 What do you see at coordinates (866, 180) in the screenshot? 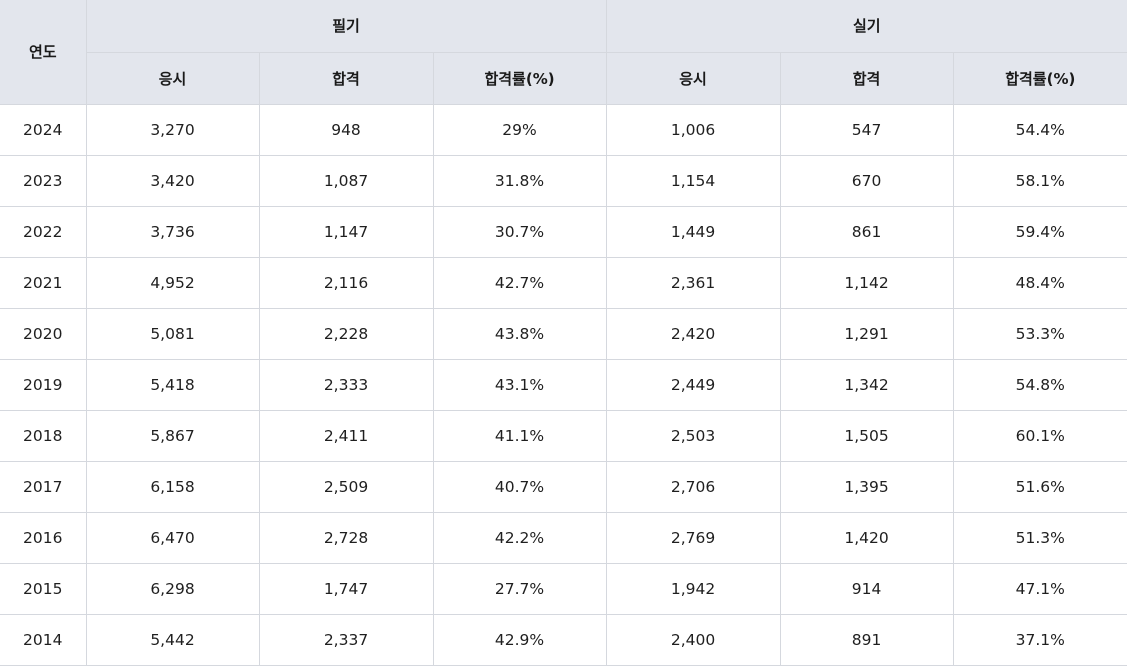
I see `practical-passed-cell: 670` at bounding box center [866, 180].